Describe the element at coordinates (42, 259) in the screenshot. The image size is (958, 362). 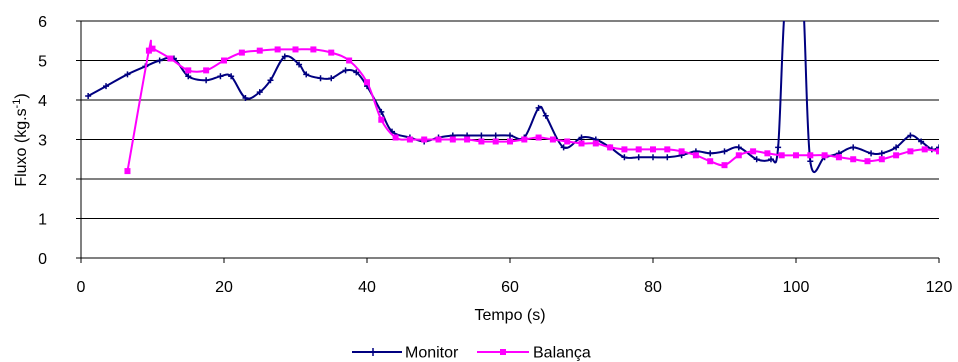
I see `y-tick-label-0: 0` at that location.